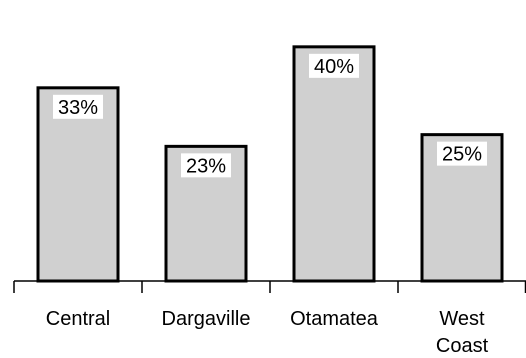 The height and width of the screenshot is (358, 526). I want to click on data-label-central: 33%, so click(78, 108).